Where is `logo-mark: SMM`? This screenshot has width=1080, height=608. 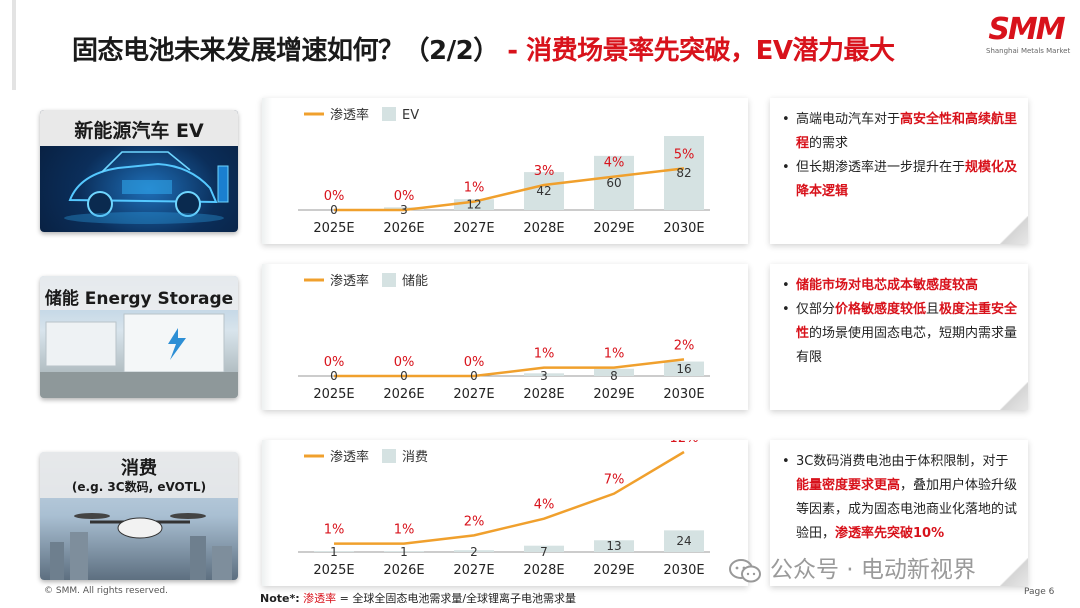 logo-mark: SMM is located at coordinates (1026, 29).